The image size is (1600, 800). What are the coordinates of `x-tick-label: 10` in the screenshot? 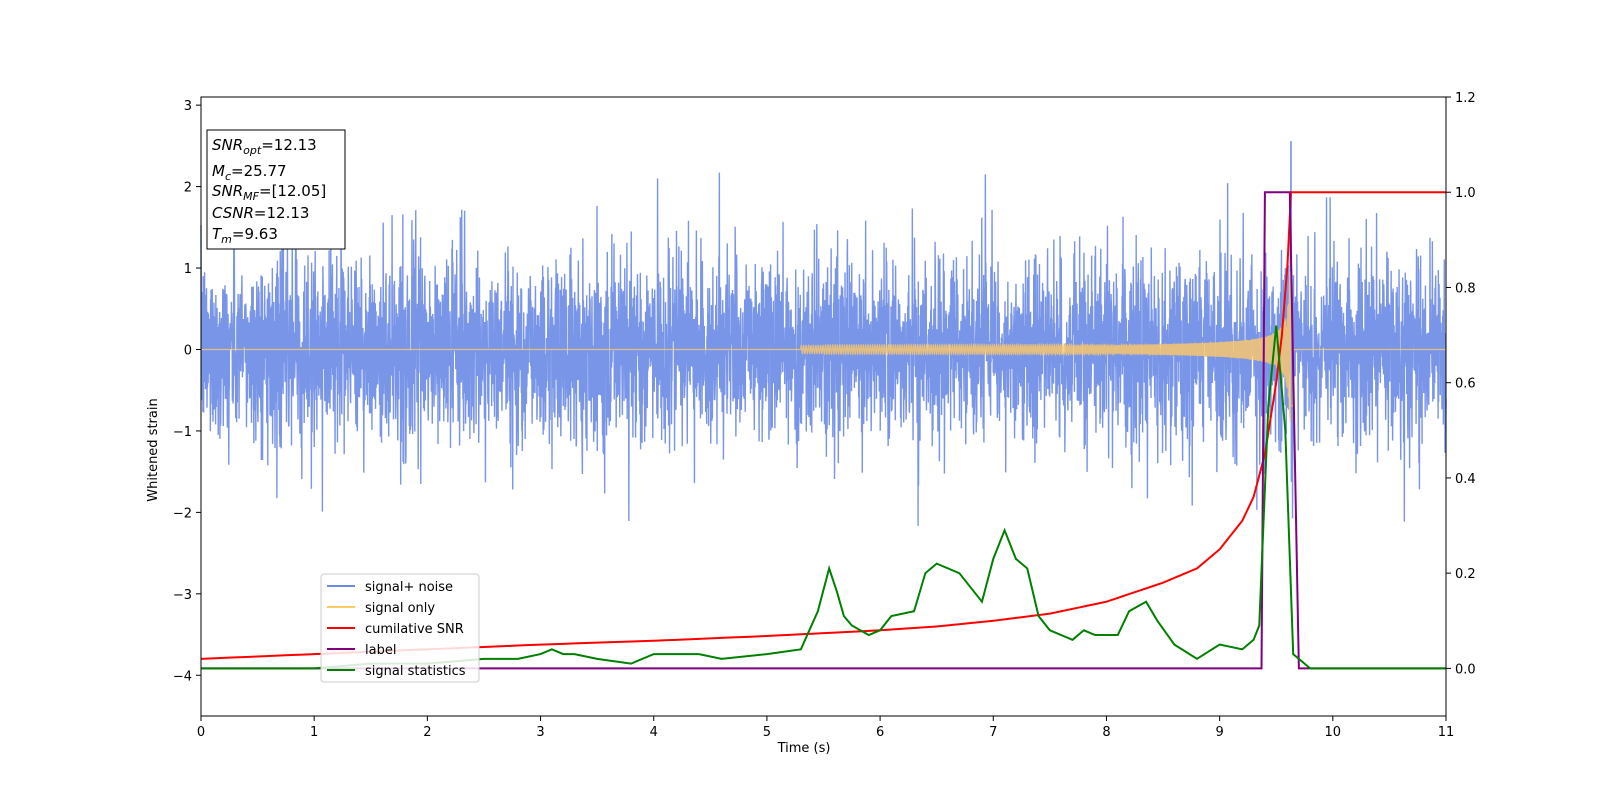 It's located at (1333, 732).